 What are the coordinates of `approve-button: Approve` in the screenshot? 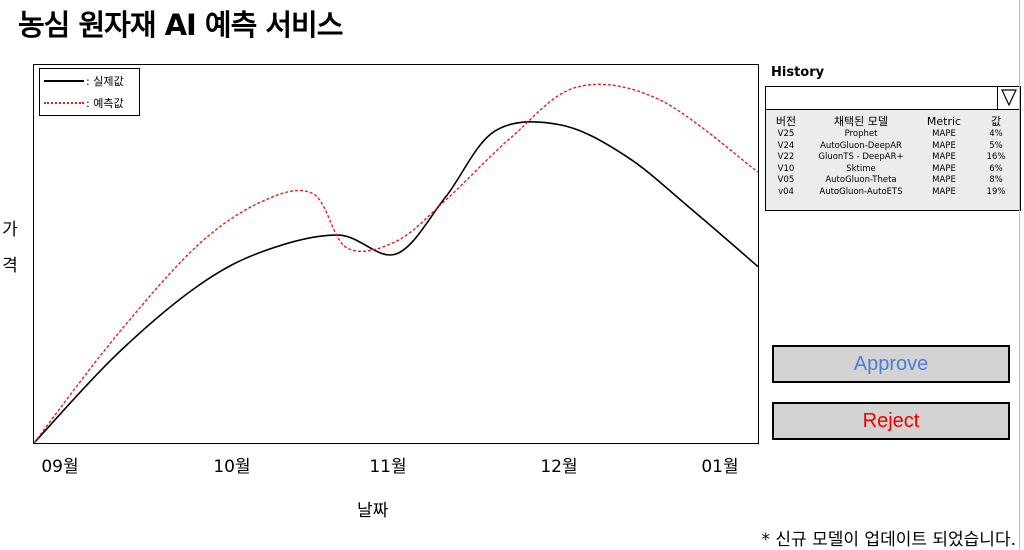 It's located at (891, 364).